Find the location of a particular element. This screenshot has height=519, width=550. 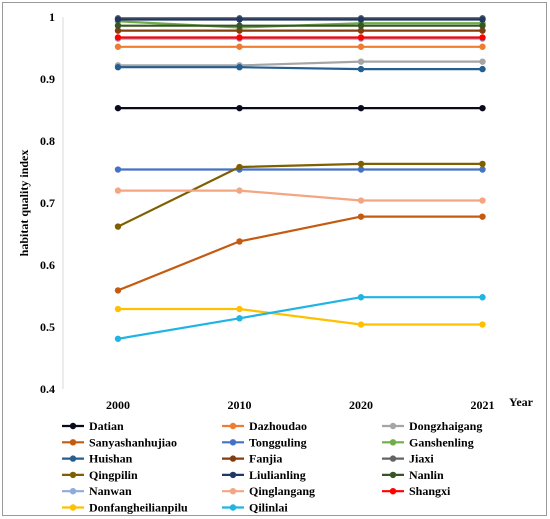

y-tick-label: 0.8 is located at coordinates (47, 141).